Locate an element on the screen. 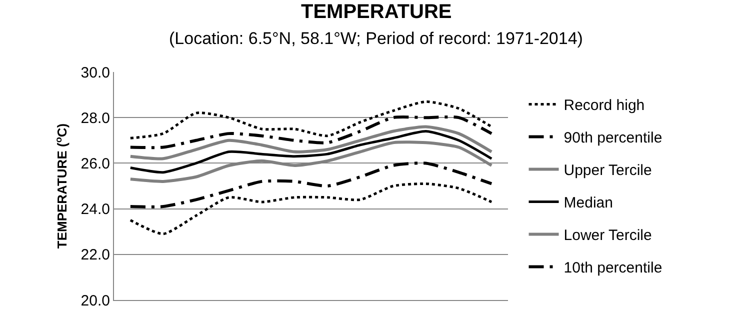  legend-label: Lower Tercile is located at coordinates (608, 235).